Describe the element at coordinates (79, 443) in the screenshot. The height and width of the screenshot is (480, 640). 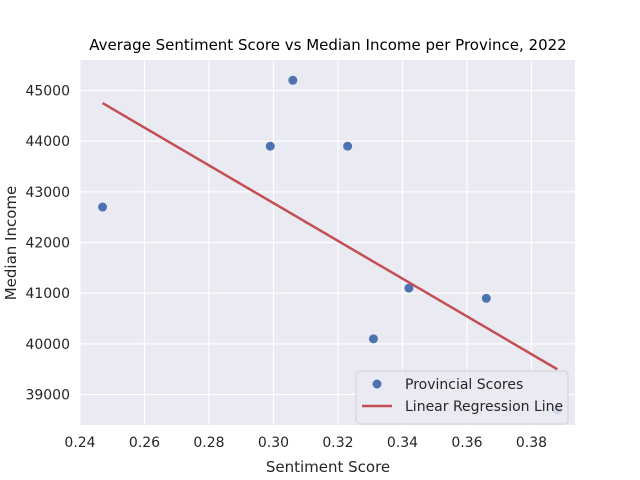
I see `x-tick-label: 0.24` at that location.